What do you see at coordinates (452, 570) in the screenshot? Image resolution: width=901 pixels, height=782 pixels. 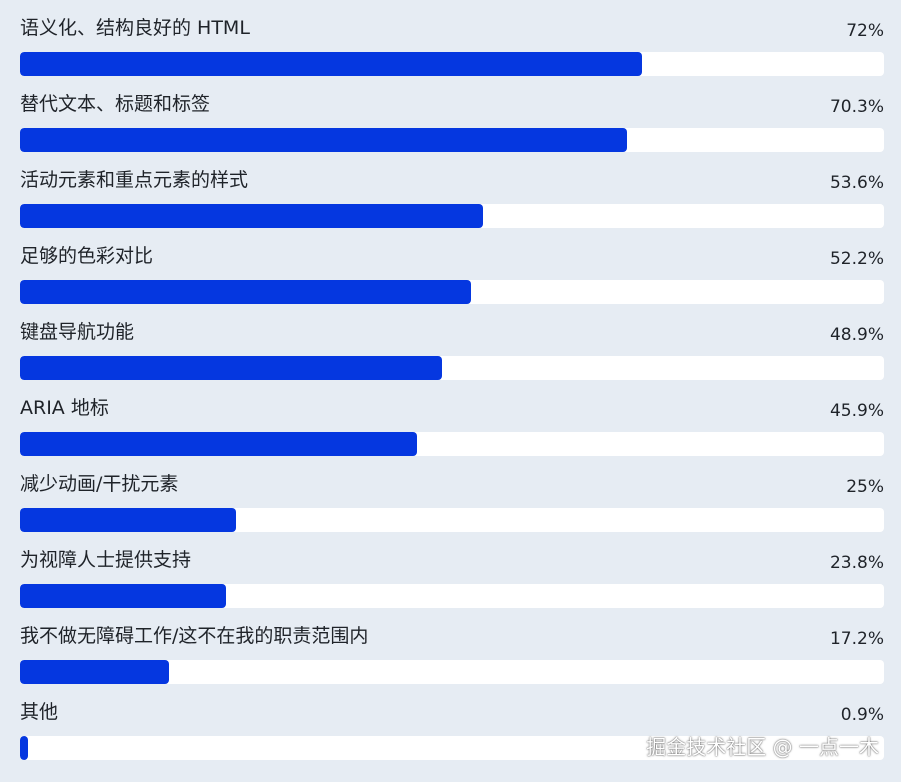 I see `bar-row: 为视障人士提供支持 23.8%` at bounding box center [452, 570].